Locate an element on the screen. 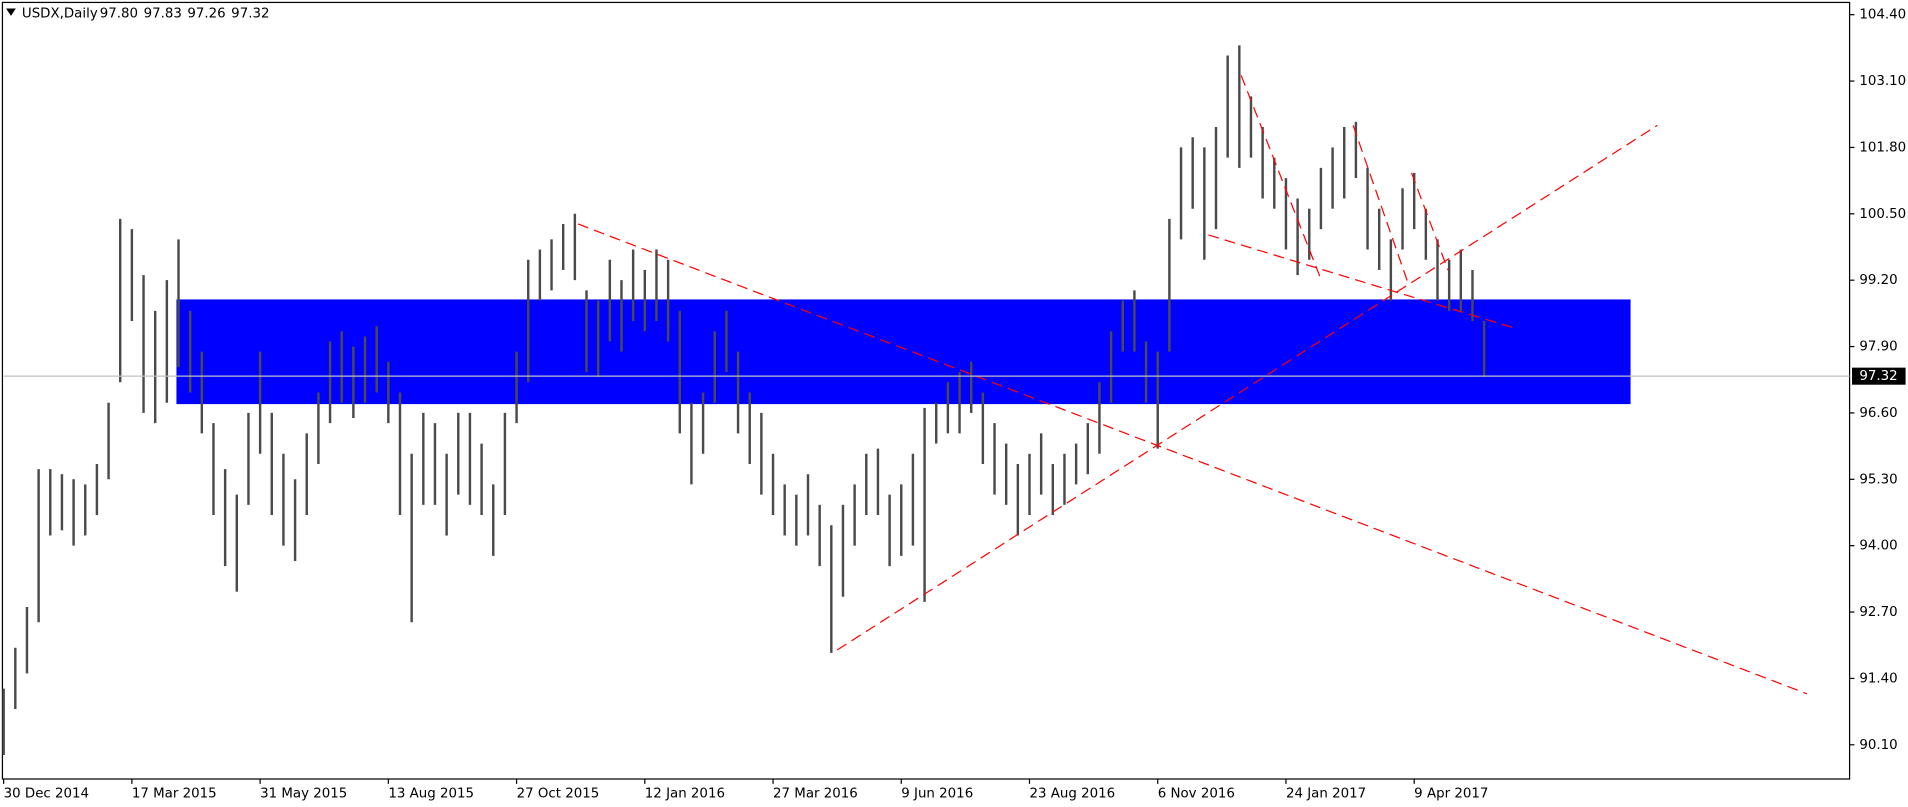 Image resolution: width=1908 pixels, height=807 pixels. y-tick-label: 94.00 is located at coordinates (1878, 546).